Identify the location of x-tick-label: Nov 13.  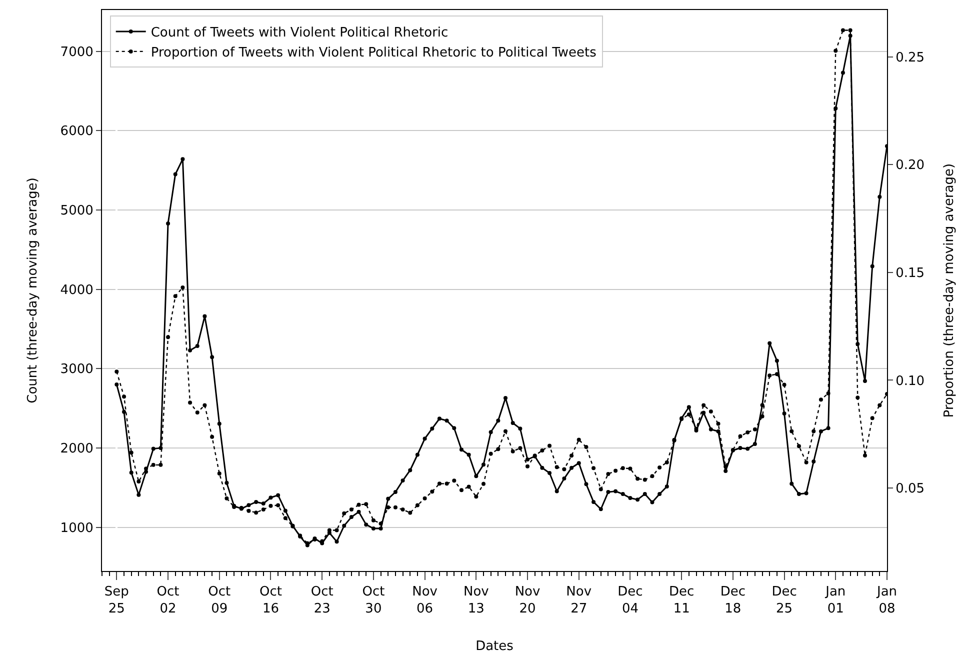
(476, 600).